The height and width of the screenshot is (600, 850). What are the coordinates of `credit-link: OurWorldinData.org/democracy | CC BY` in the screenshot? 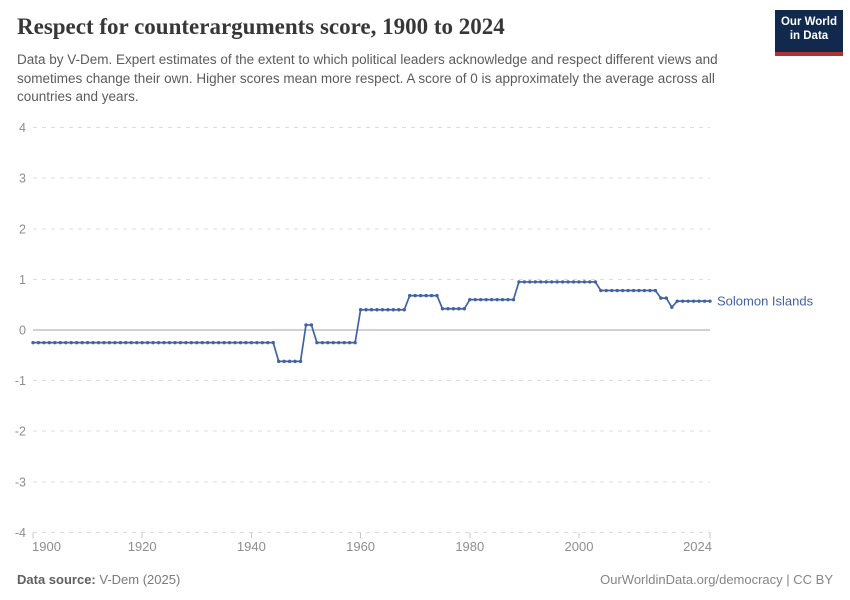 It's located at (716, 579).